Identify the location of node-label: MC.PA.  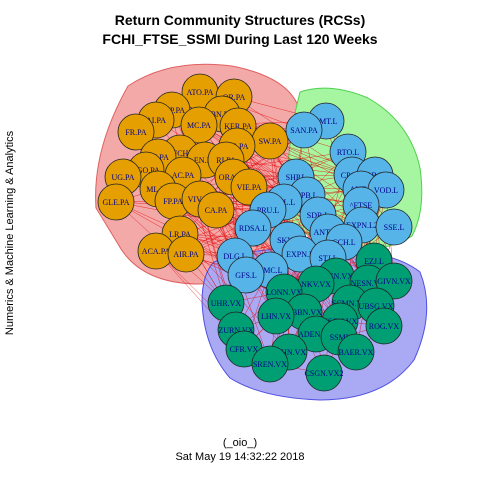
(199, 125).